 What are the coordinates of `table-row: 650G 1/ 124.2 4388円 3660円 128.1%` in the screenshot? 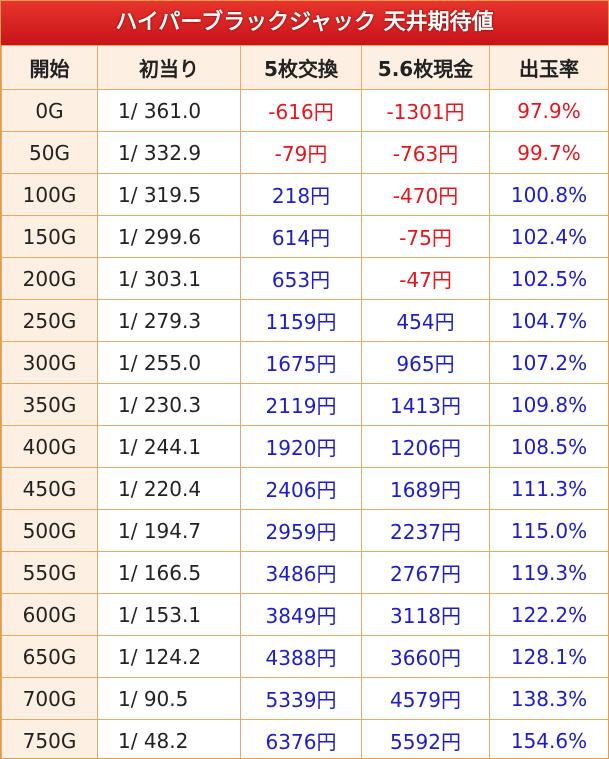 It's located at (304, 656).